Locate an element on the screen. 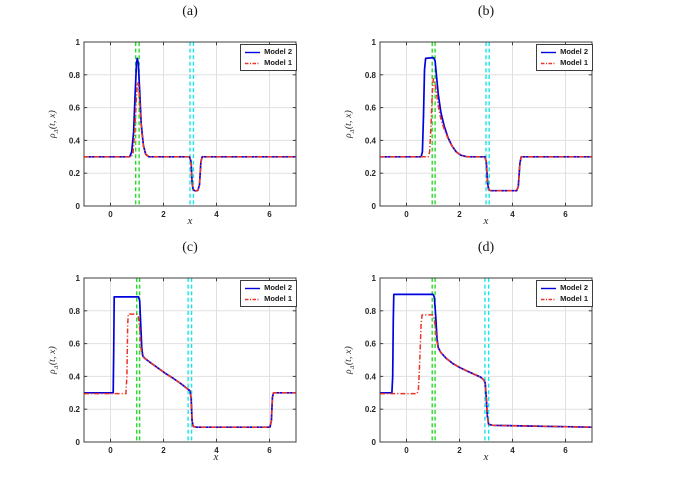 This screenshot has height=484, width=695. subplot-title: (b) is located at coordinates (486, 11).